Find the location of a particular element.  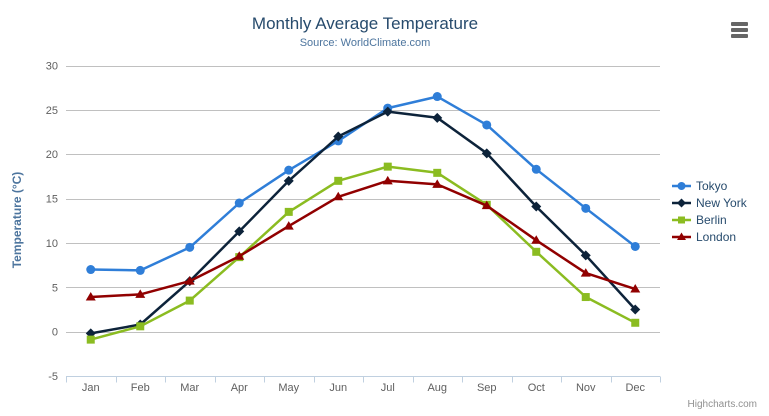

x-axis-label: Sep is located at coordinates (487, 388).